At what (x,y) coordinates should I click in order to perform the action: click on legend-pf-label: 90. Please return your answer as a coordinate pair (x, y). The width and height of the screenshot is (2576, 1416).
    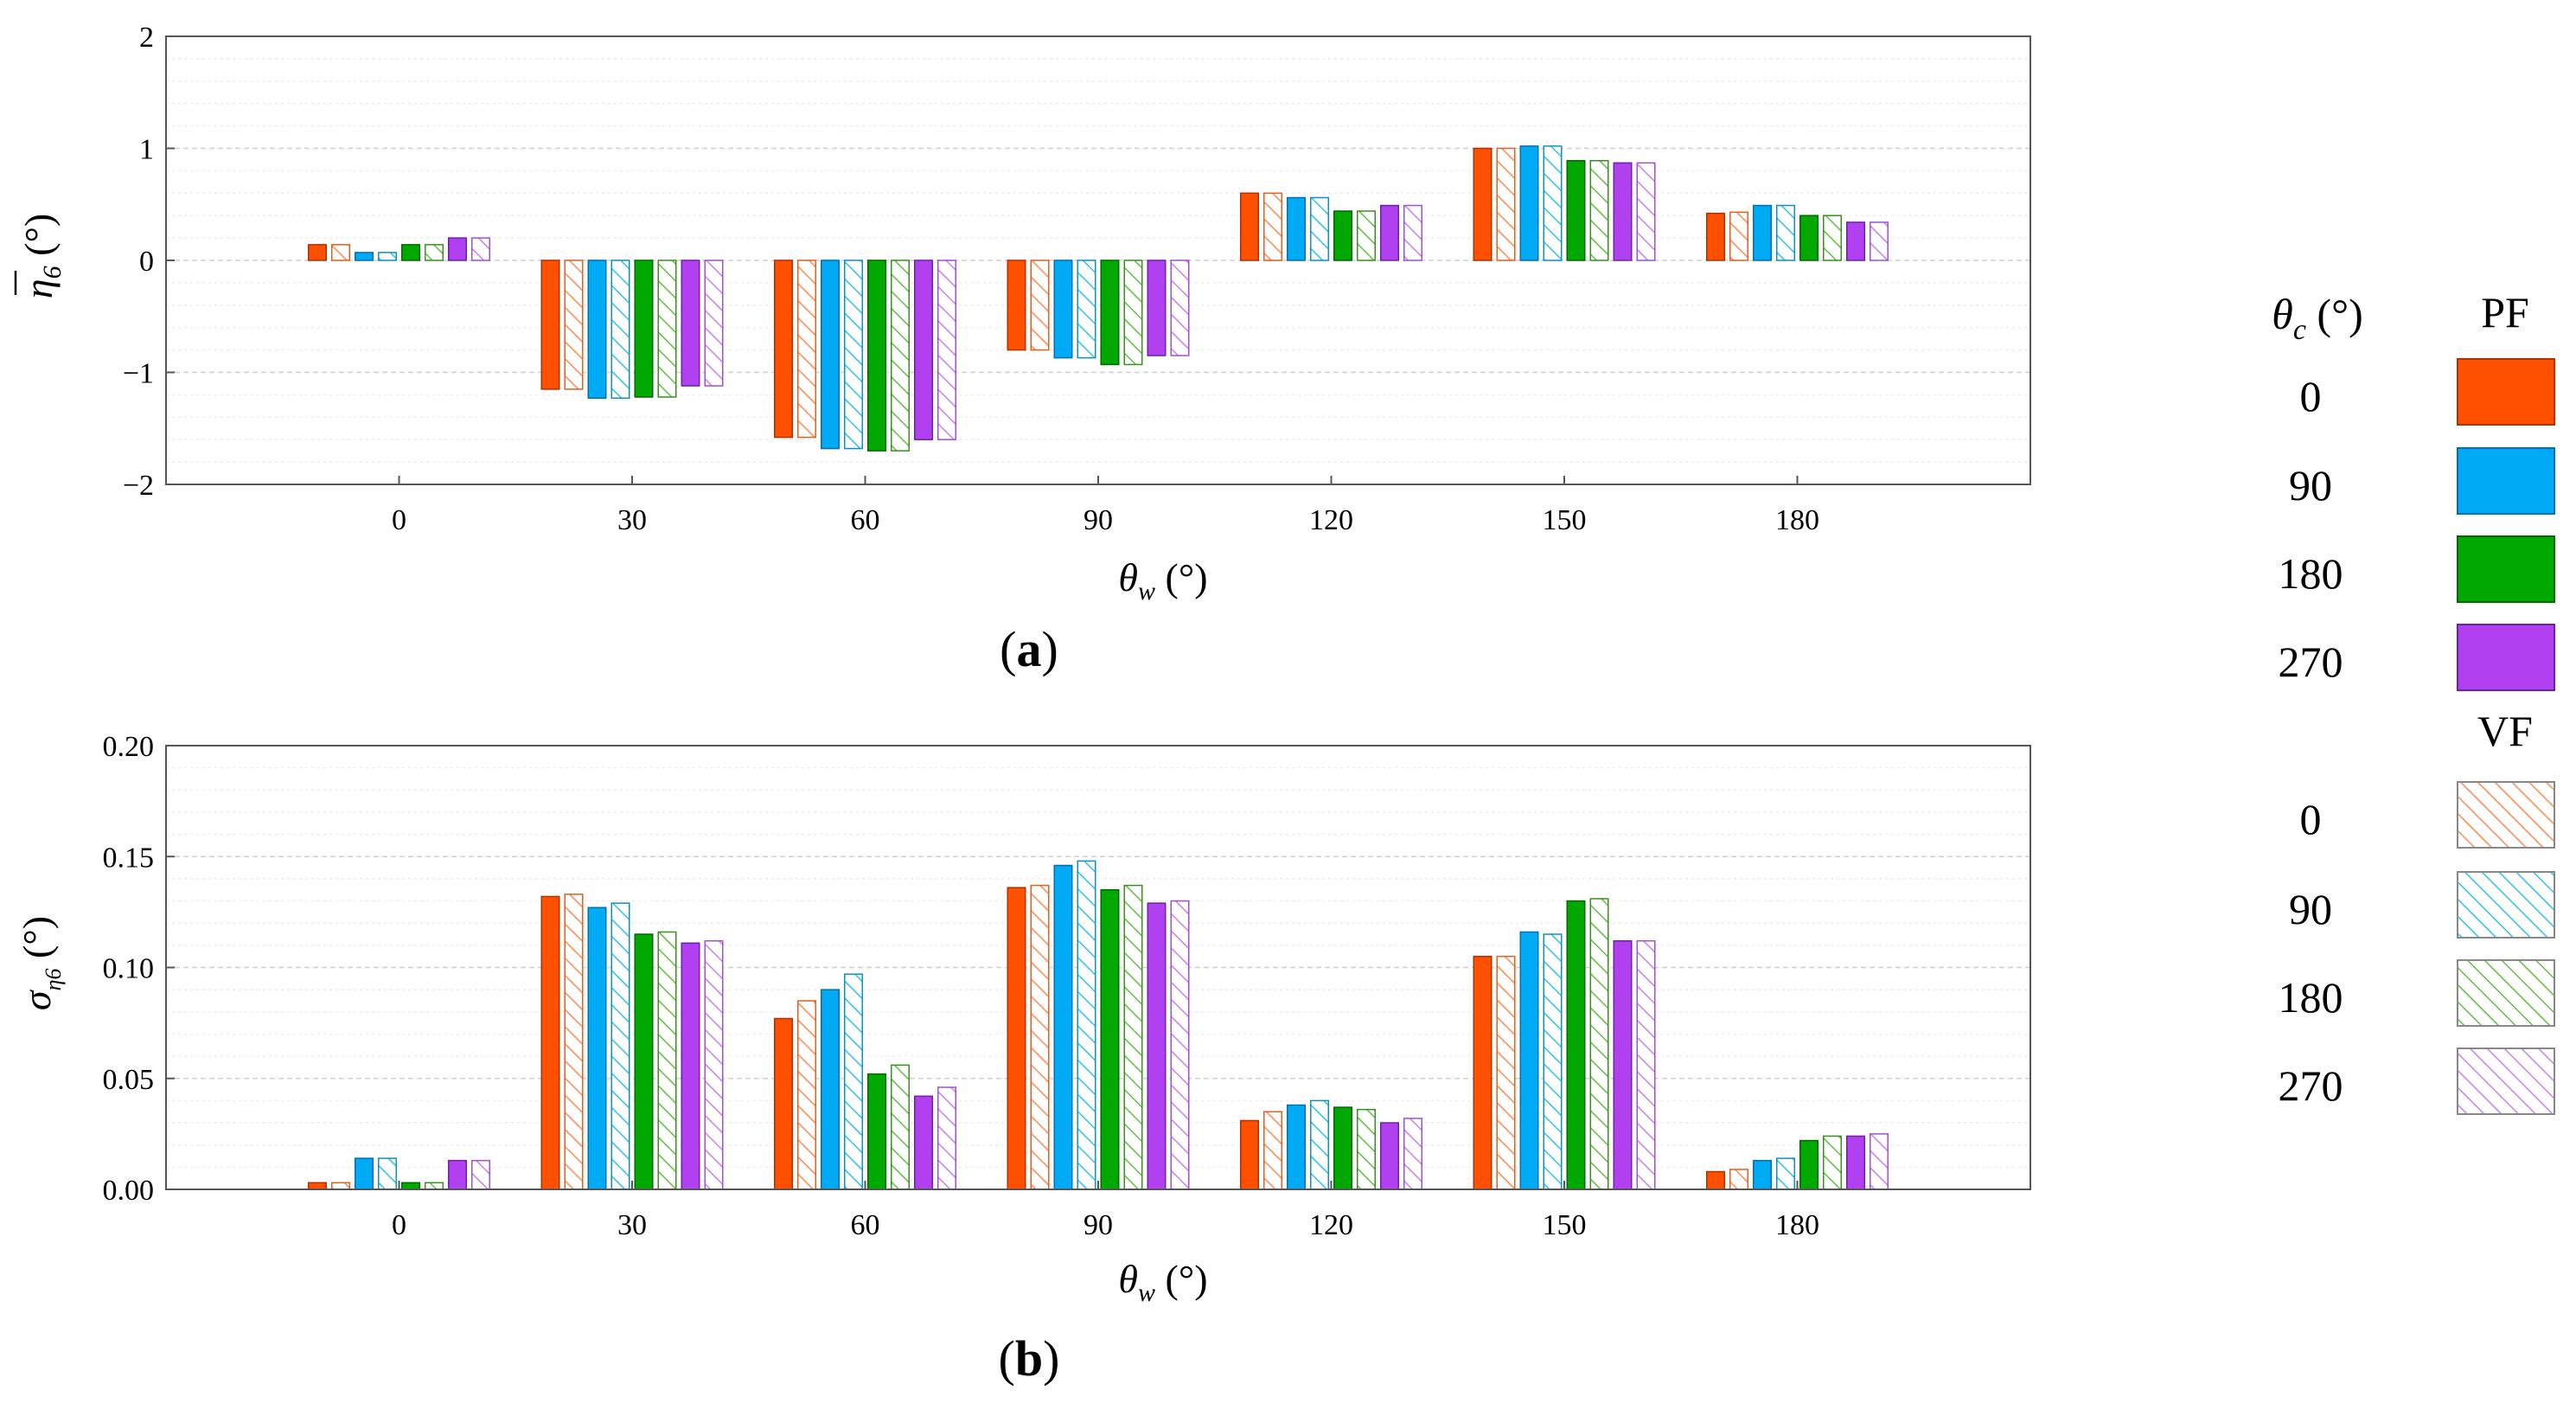
    Looking at the image, I should click on (2310, 485).